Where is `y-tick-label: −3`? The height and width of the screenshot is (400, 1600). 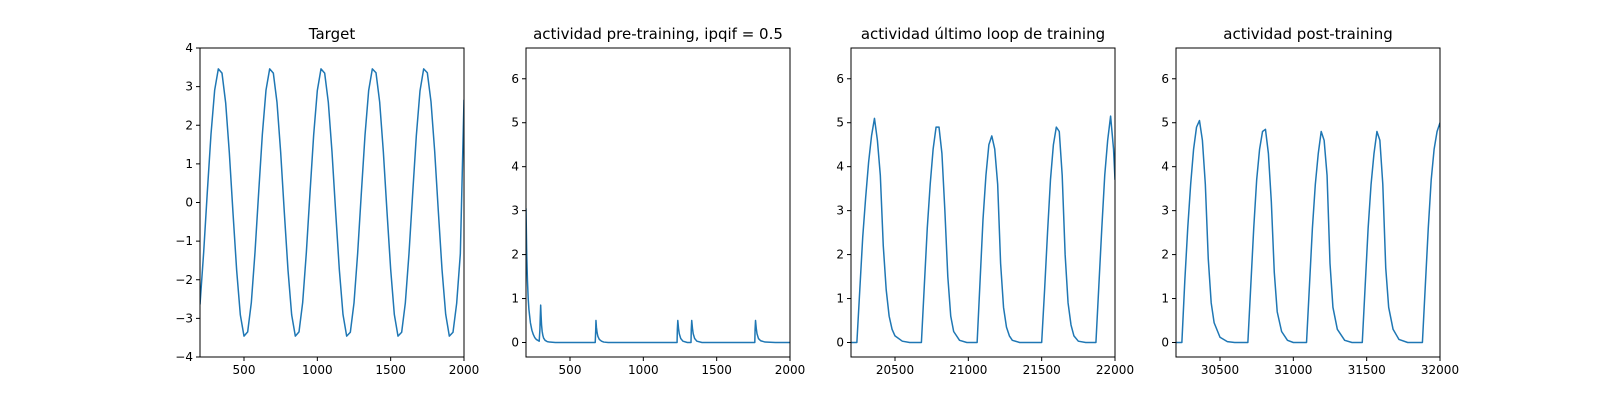 y-tick-label: −3 is located at coordinates (184, 318).